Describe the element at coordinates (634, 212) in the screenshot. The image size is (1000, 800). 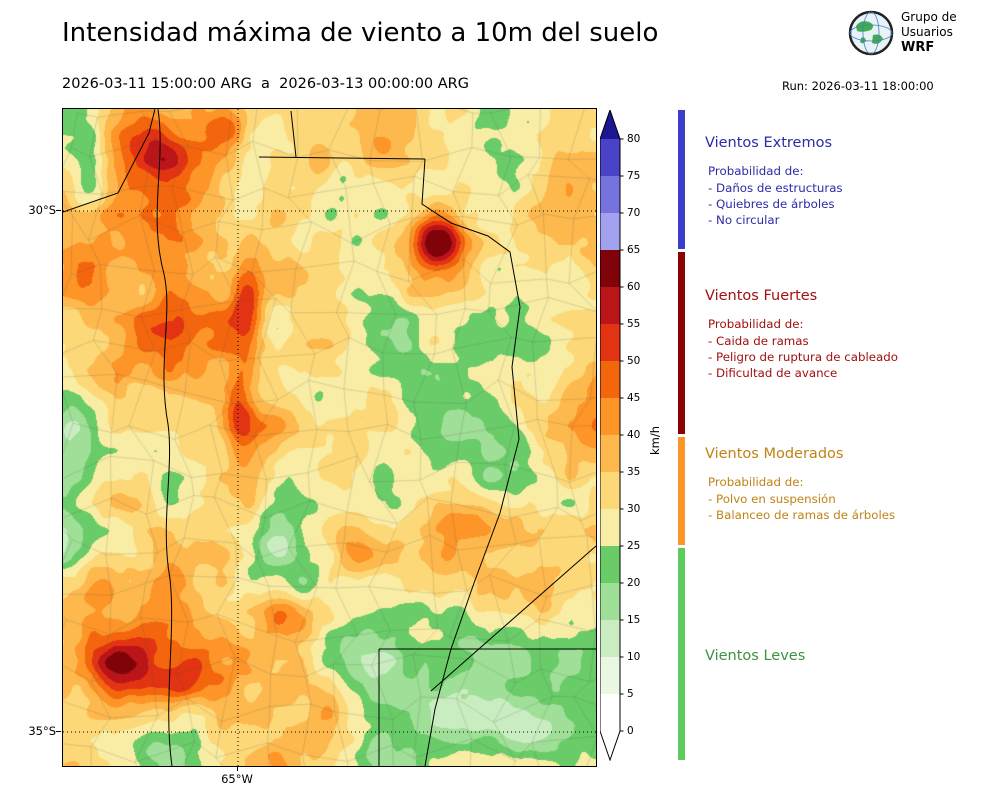
I see `colorbar-tick-label: 70` at that location.